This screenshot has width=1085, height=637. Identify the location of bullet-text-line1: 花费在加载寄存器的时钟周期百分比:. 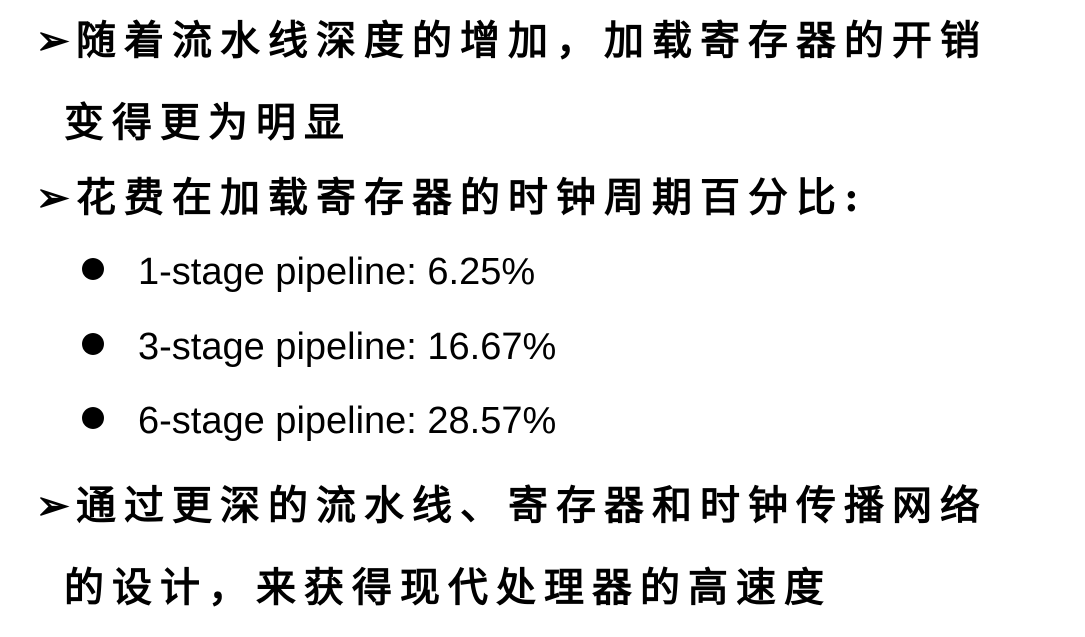
(471, 197).